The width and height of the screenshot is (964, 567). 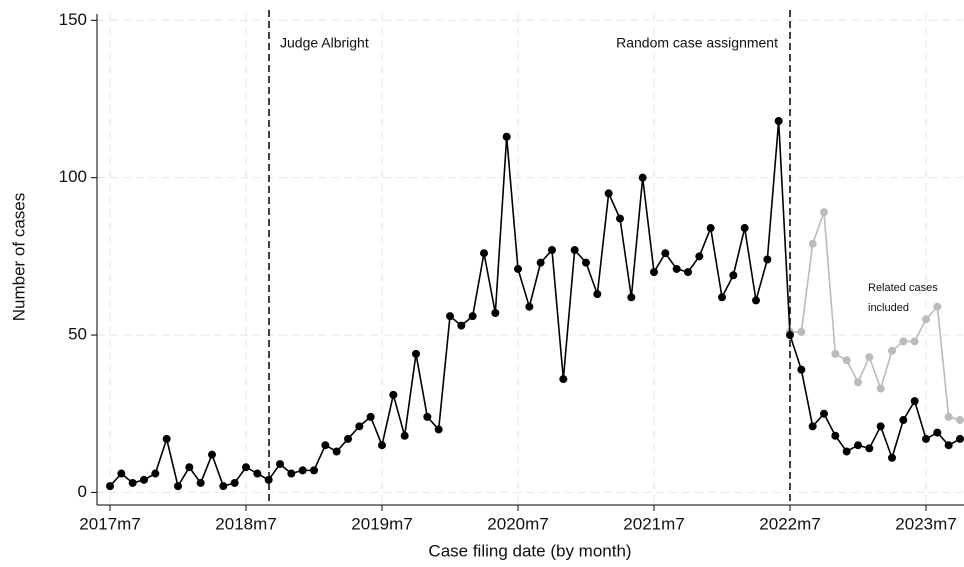 I want to click on annotation: Related cases, so click(x=903, y=288).